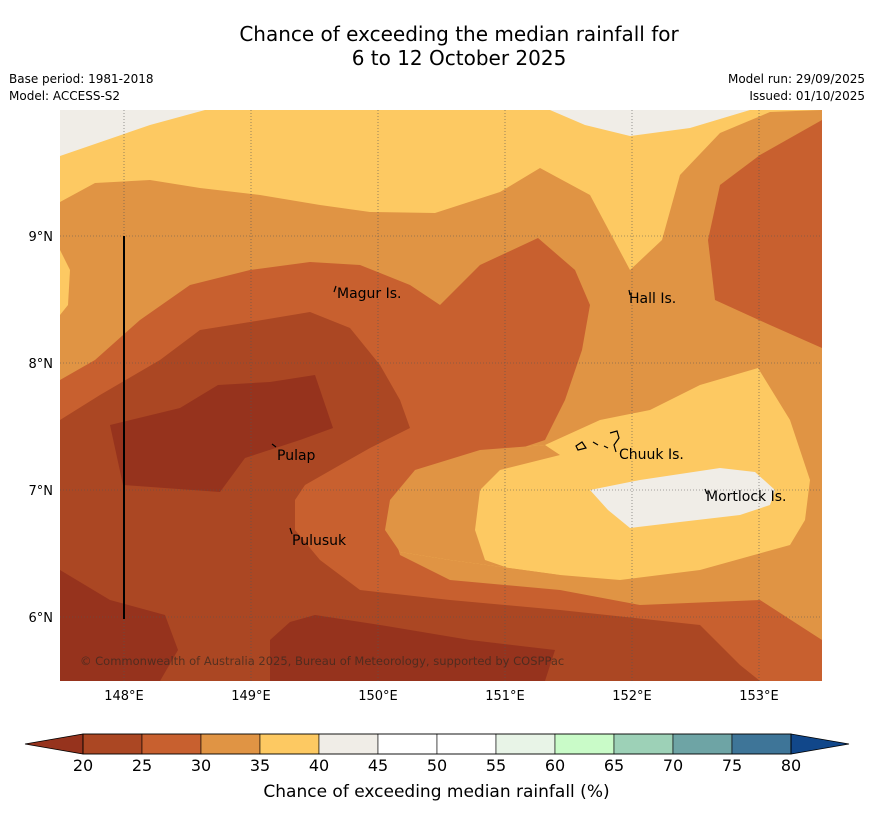  Describe the element at coordinates (65, 96) in the screenshot. I see `model-text: Model: ACCESS-S2` at that location.